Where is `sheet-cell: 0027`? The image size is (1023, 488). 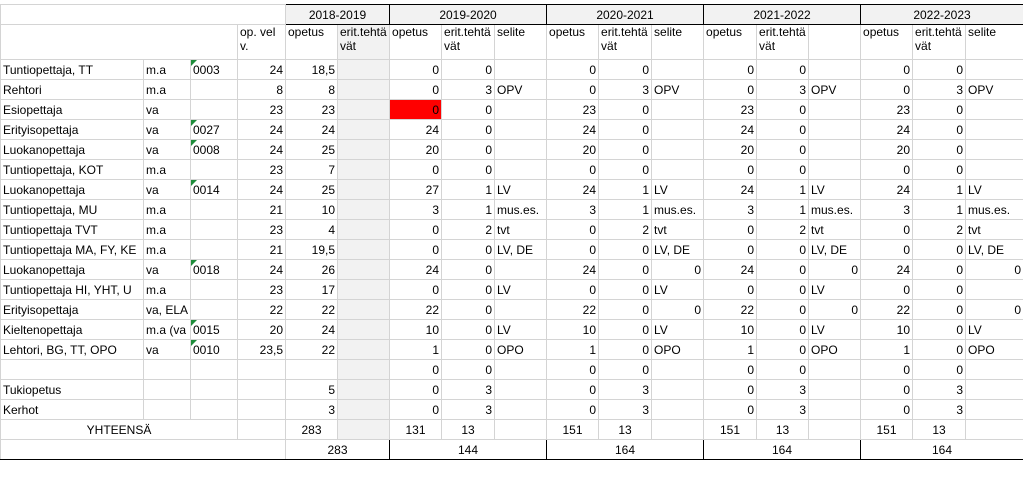 sheet-cell: 0027 is located at coordinates (214, 129).